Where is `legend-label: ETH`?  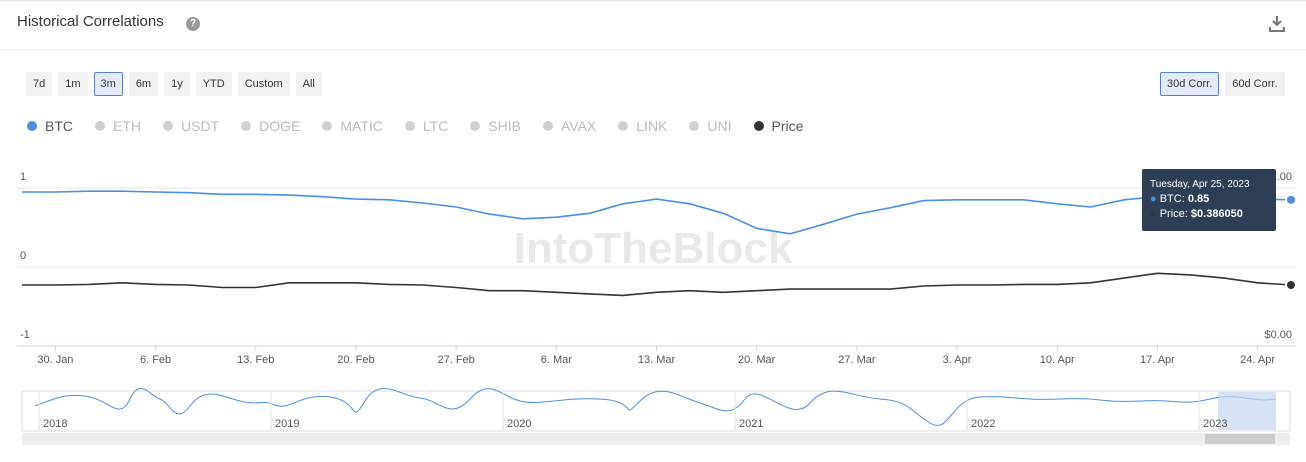
legend-label: ETH is located at coordinates (127, 126).